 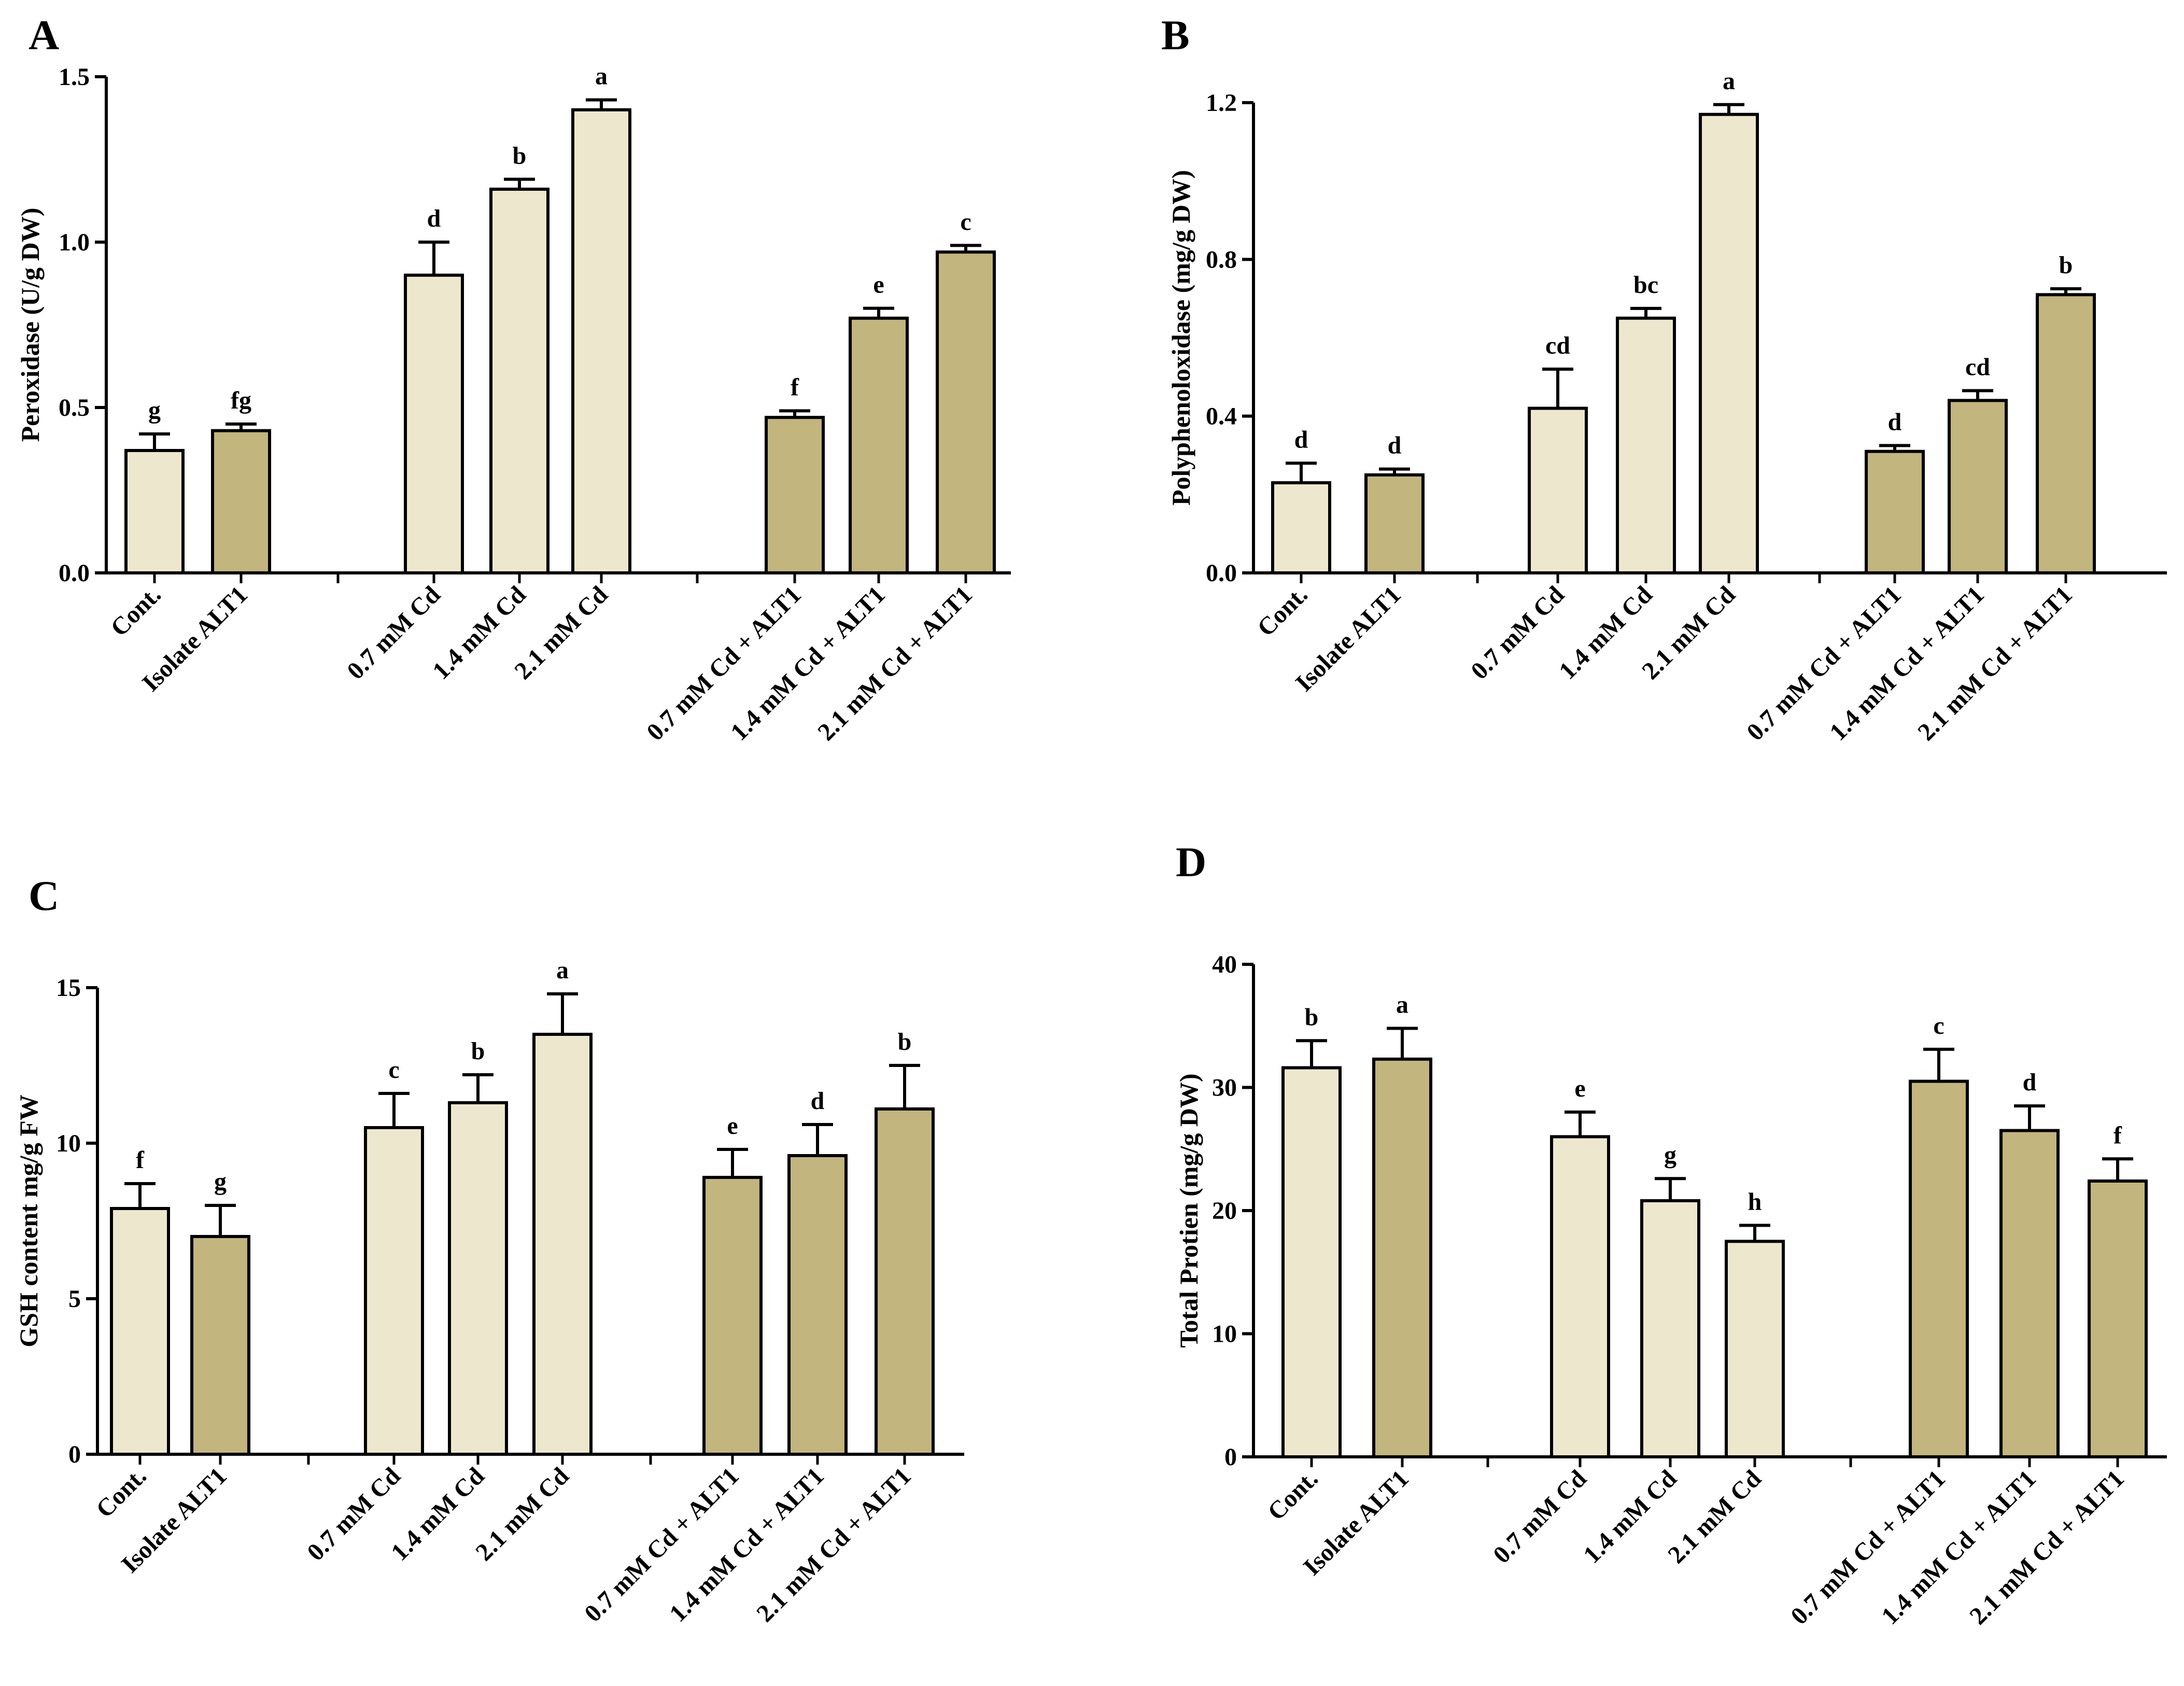 I want to click on panel-label-b: B, so click(x=1175, y=35).